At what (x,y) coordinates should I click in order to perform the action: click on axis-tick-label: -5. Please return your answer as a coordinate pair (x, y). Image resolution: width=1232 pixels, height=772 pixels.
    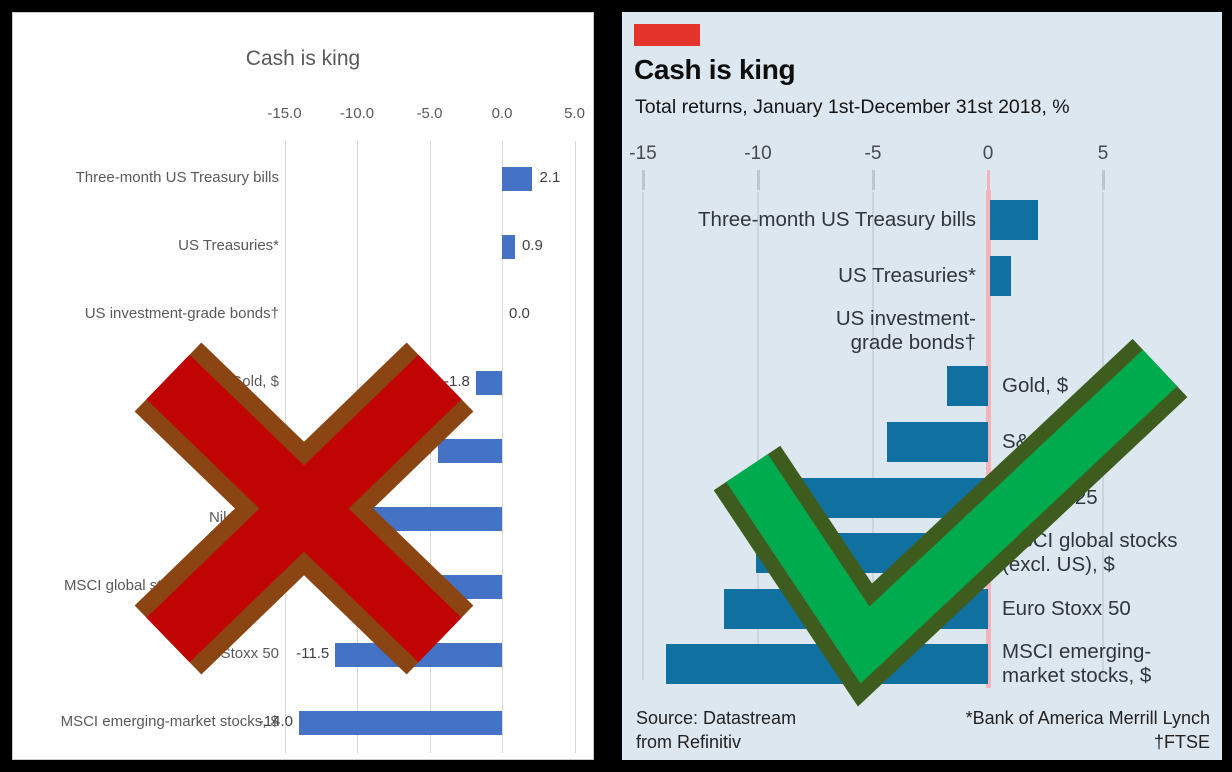
    Looking at the image, I should click on (873, 153).